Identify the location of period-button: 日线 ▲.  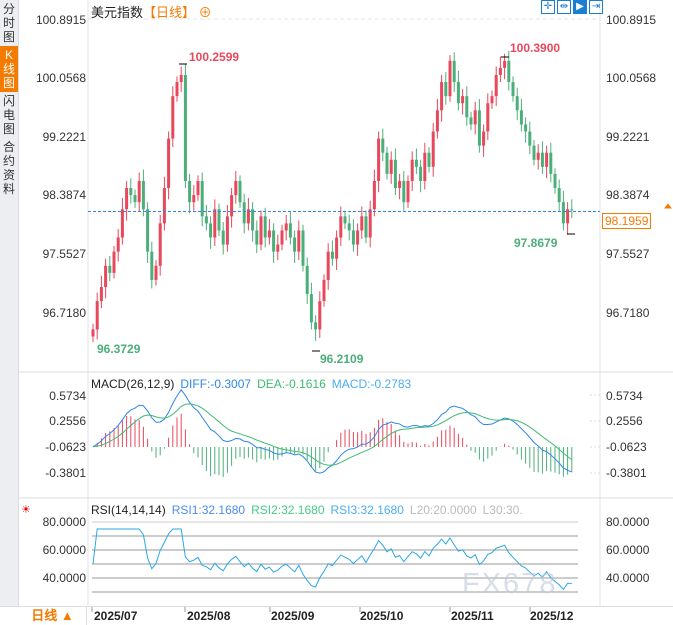
(53, 616).